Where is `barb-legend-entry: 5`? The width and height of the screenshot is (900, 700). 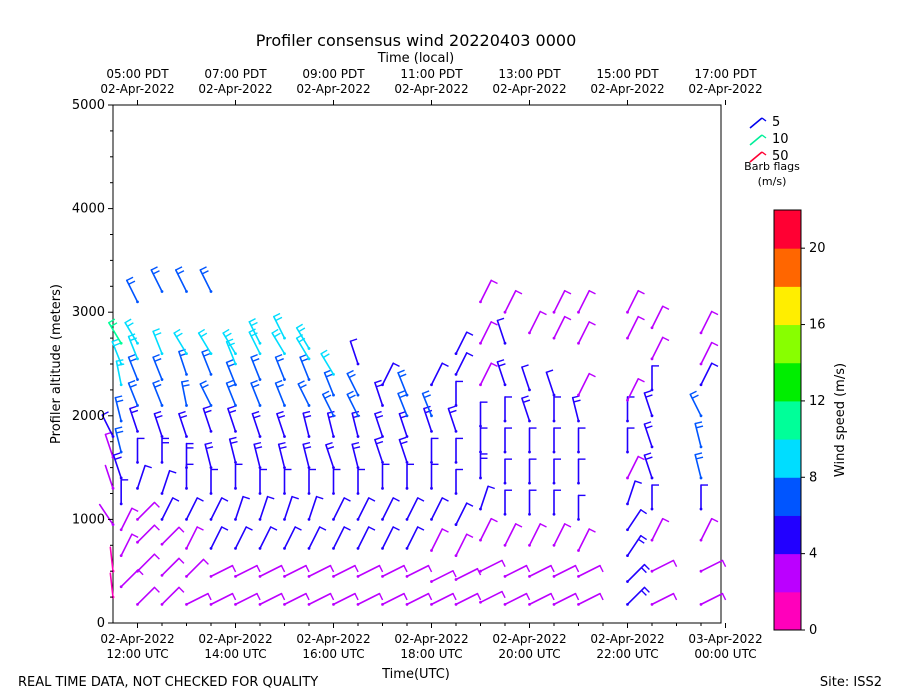 barb-legend-entry: 5 is located at coordinates (764, 122).